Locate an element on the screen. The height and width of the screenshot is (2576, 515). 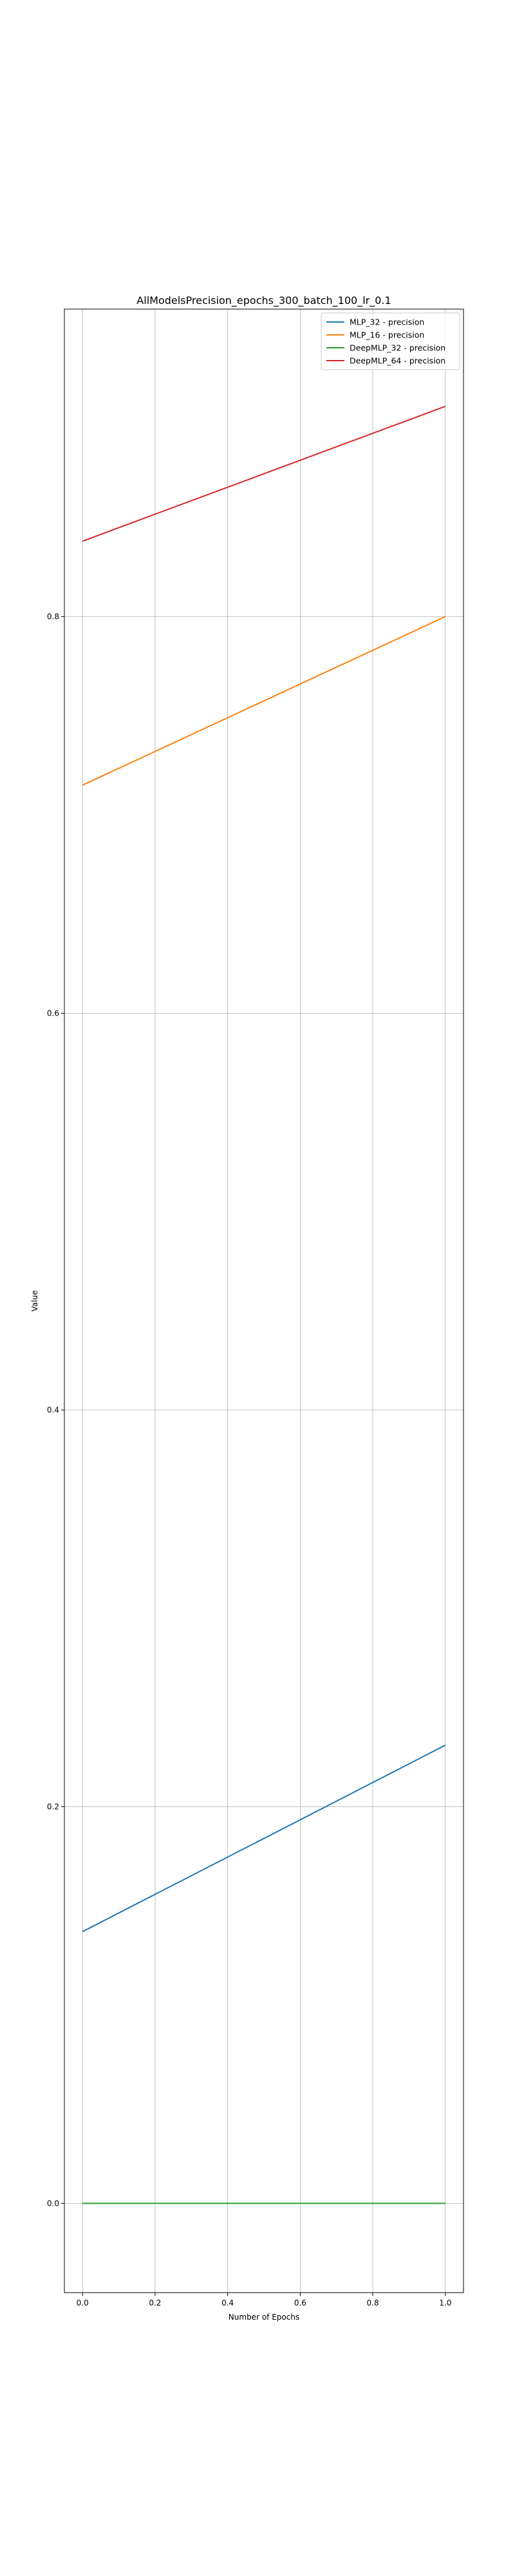
y-tick-label: 0.0 is located at coordinates (53, 2203).